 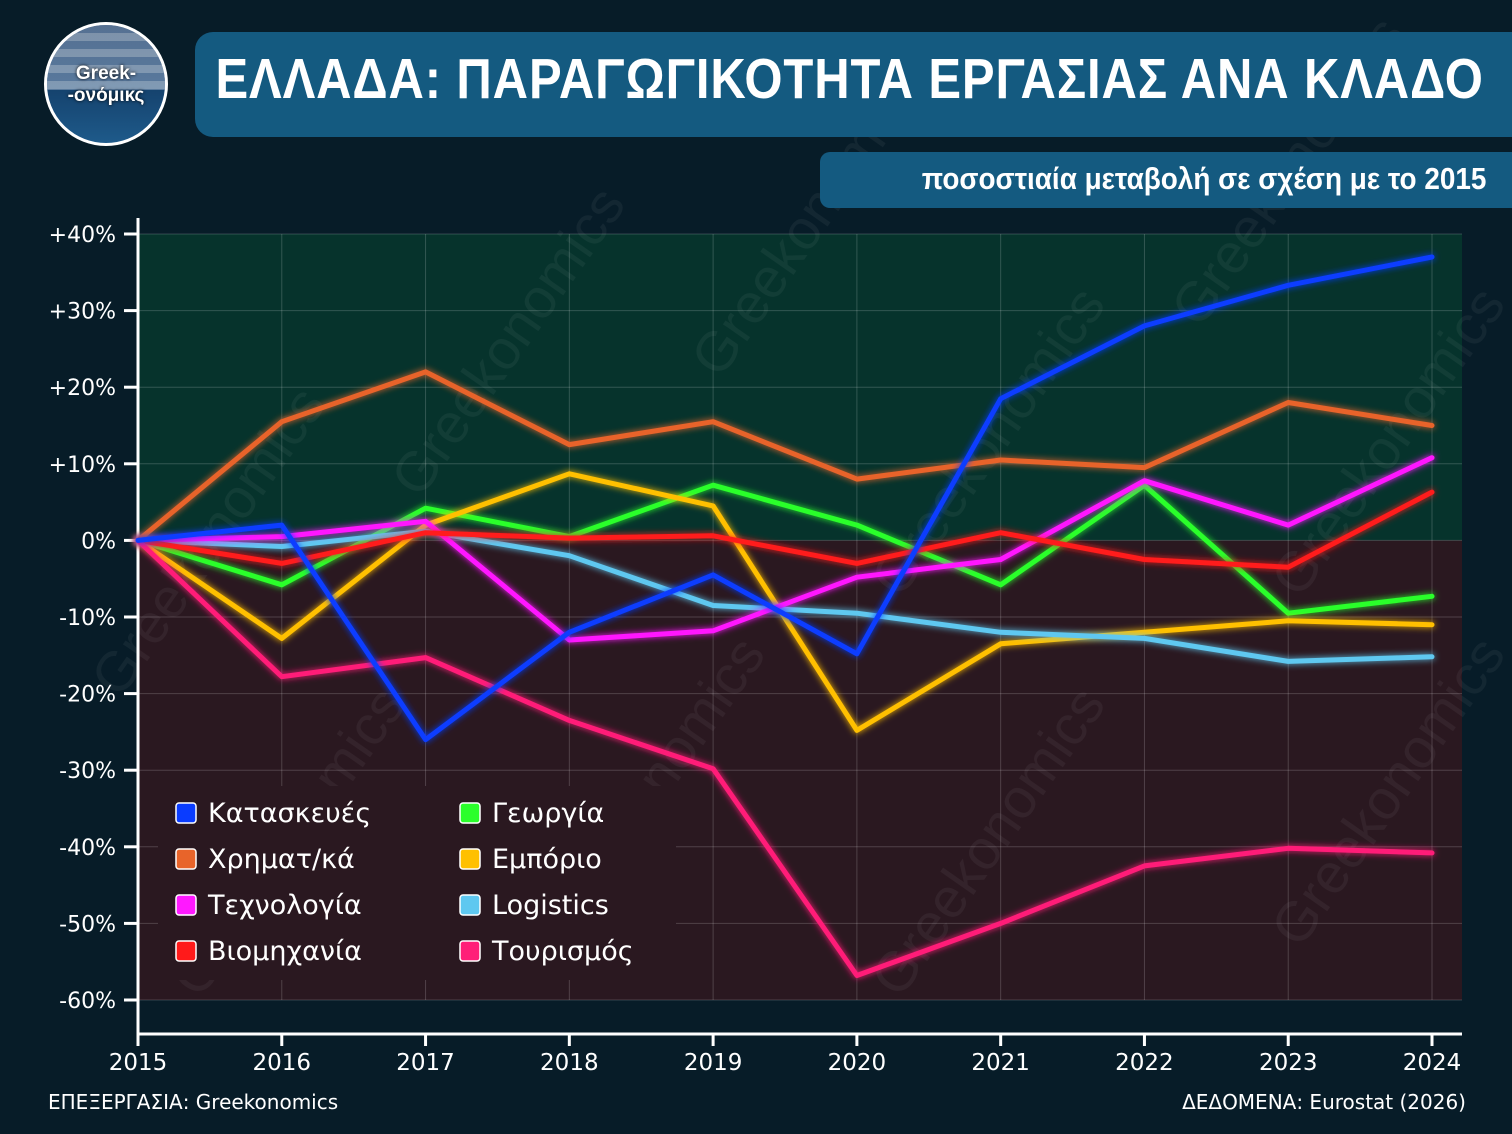 What do you see at coordinates (1203, 178) in the screenshot?
I see `chart-subtitle: ποσοστιαία μεταβολή σε σχέση με το 2015` at bounding box center [1203, 178].